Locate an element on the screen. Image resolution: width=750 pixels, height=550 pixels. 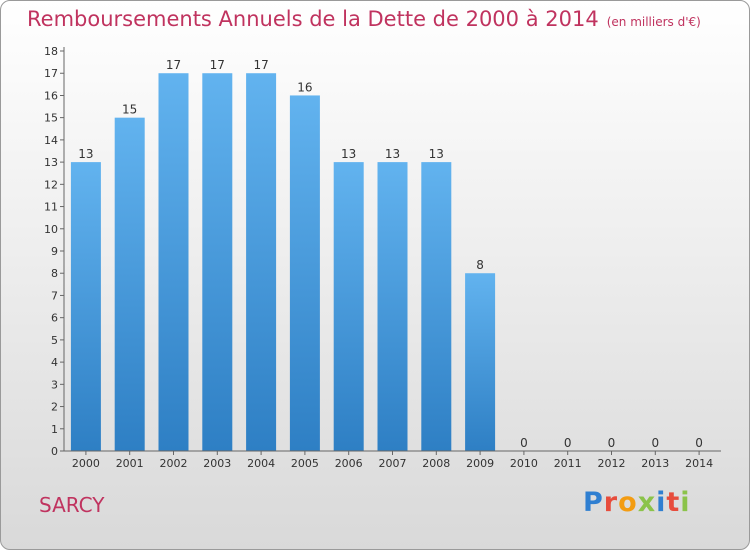
y-tick-label: 4 is located at coordinates (54, 362).